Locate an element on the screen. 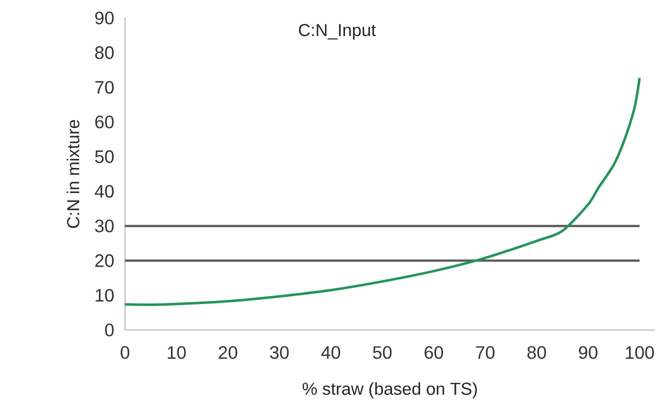  y-axis-title: C:N in mixture is located at coordinates (73, 174).